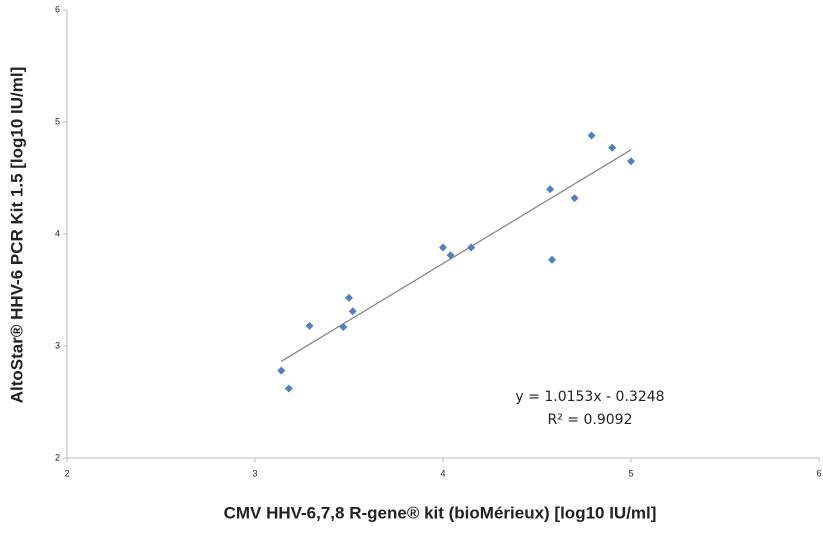  I want to click on y-tick-label: 2, so click(57, 457).